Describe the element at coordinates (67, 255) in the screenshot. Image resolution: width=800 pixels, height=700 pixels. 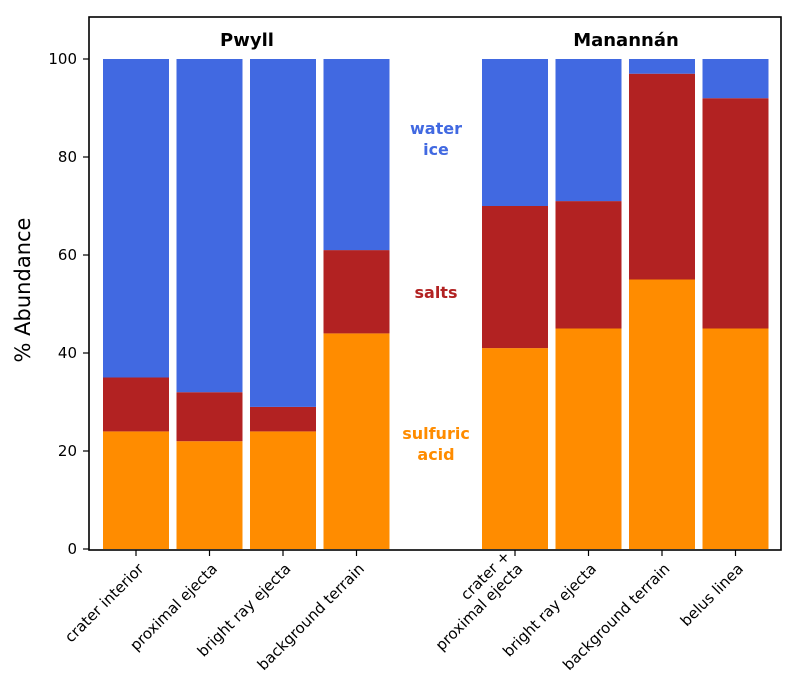
I see `y-tick-label: 60` at that location.